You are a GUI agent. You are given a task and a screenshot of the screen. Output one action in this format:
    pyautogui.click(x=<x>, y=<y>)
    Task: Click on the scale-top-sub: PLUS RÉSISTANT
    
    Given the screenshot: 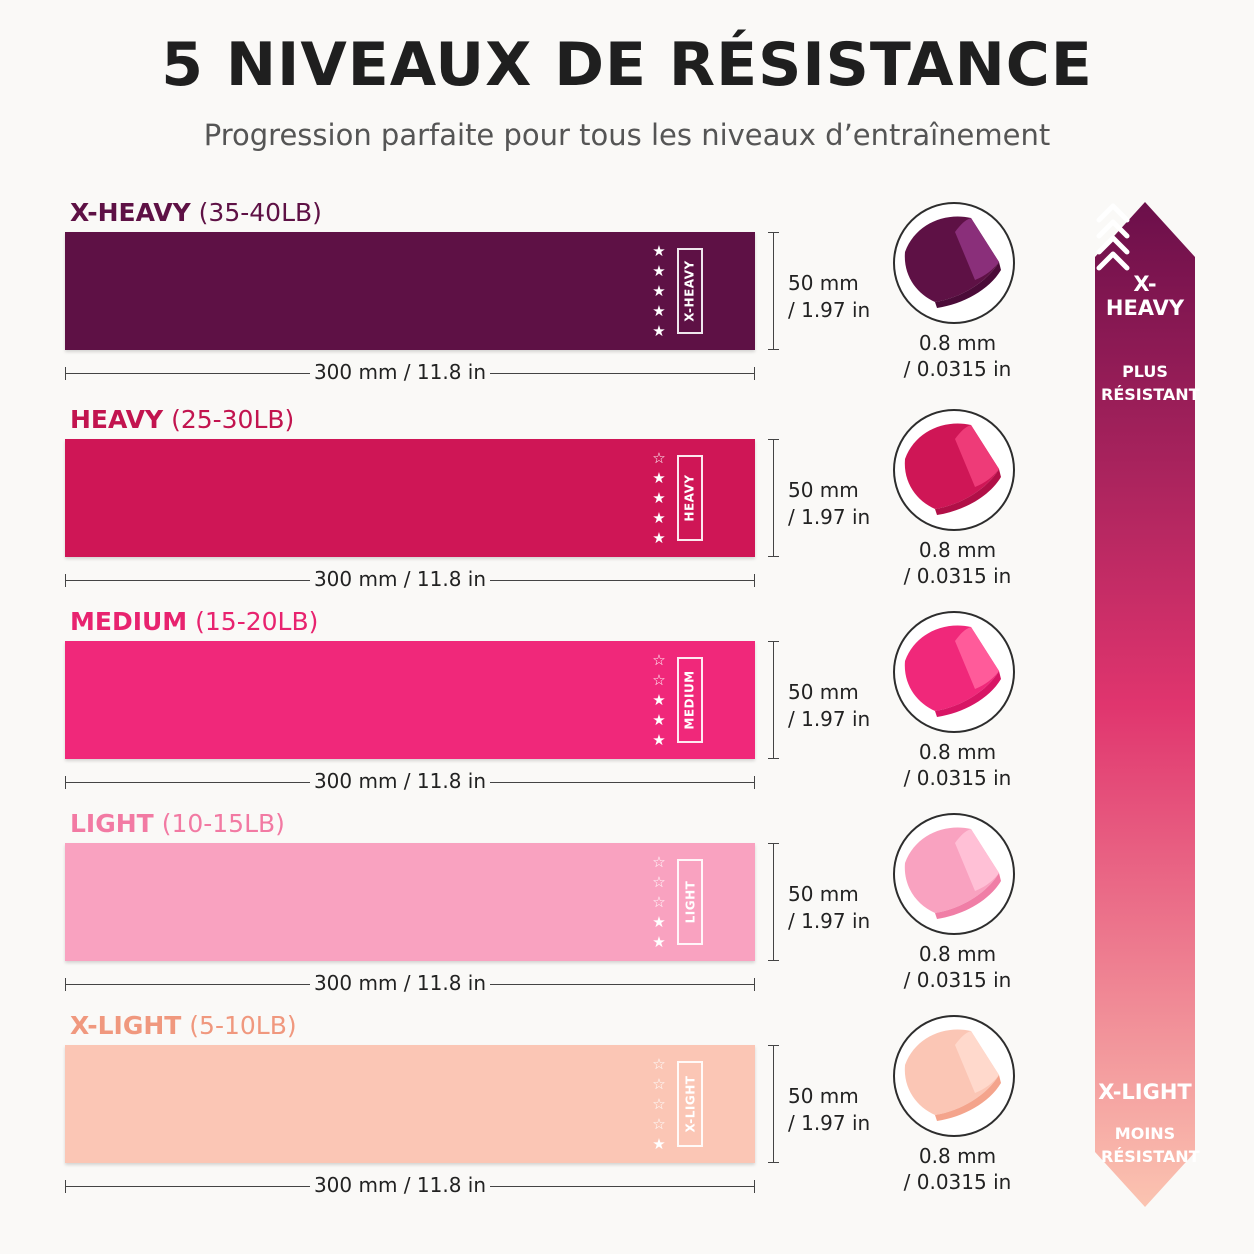 What is the action you would take?
    pyautogui.click(x=1150, y=383)
    